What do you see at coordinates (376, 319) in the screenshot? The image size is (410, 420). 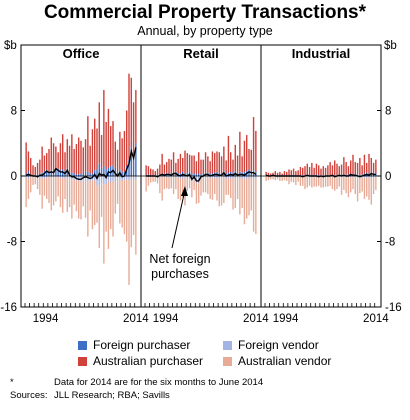 I see `x-tick-label: 2014` at bounding box center [376, 319].